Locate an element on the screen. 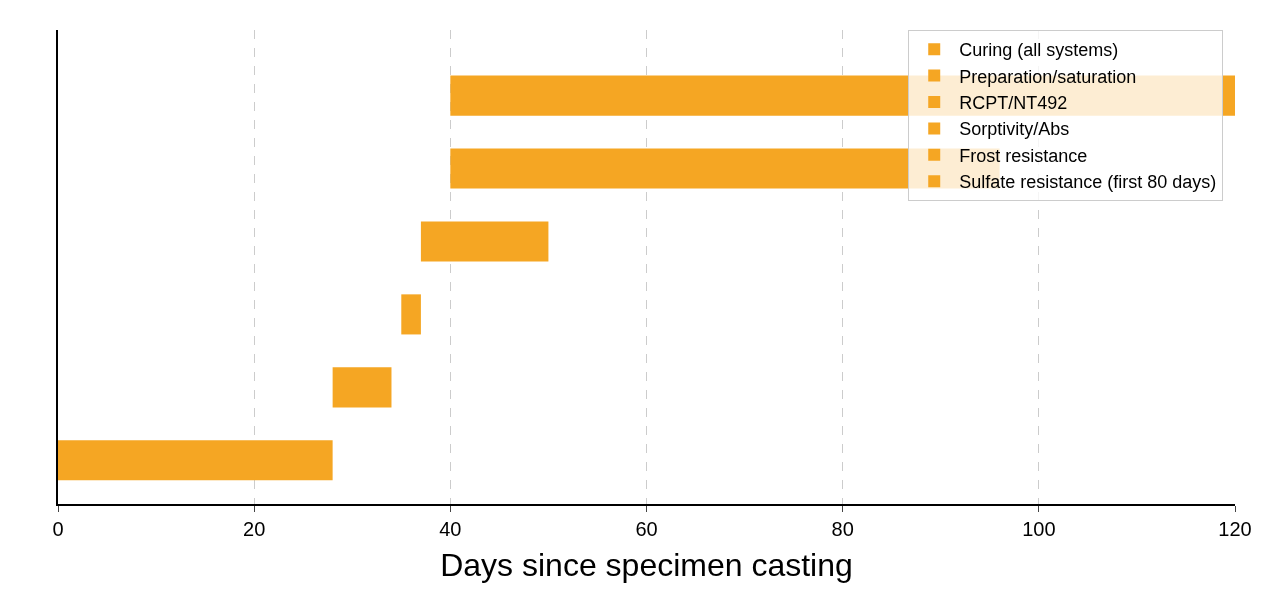 The image size is (1279, 614). x-tick-label: 100 is located at coordinates (1039, 528).